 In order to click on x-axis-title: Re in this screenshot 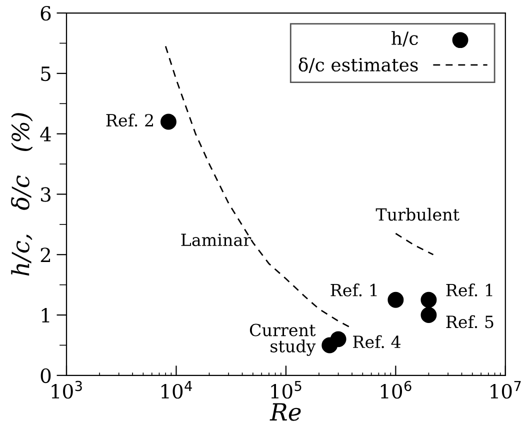, I will do `click(285, 412)`.